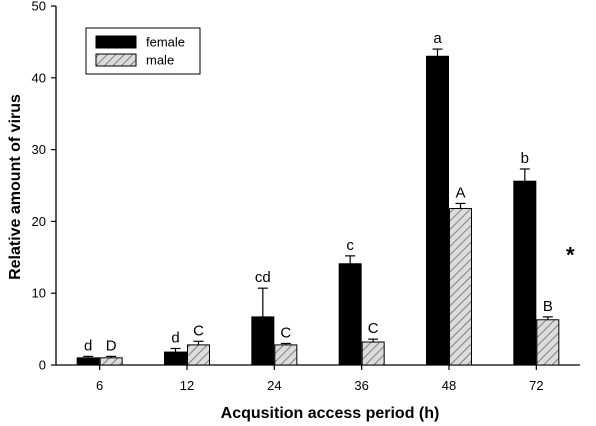 This screenshot has height=426, width=596. What do you see at coordinates (42, 365) in the screenshot?
I see `y-tick-label: 0` at bounding box center [42, 365].